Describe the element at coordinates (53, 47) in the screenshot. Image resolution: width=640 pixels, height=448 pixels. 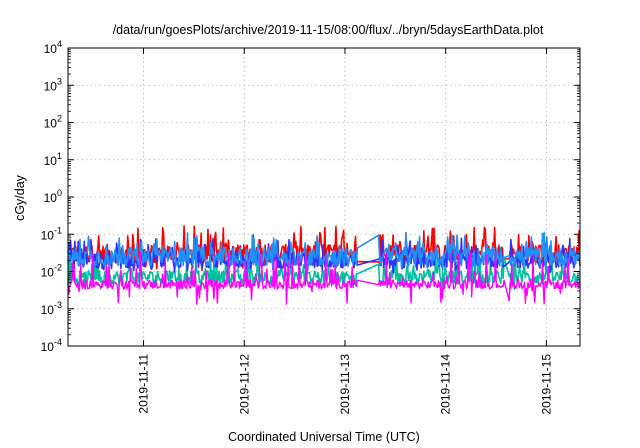
I see `y-tick-label: 10⁴` at that location.